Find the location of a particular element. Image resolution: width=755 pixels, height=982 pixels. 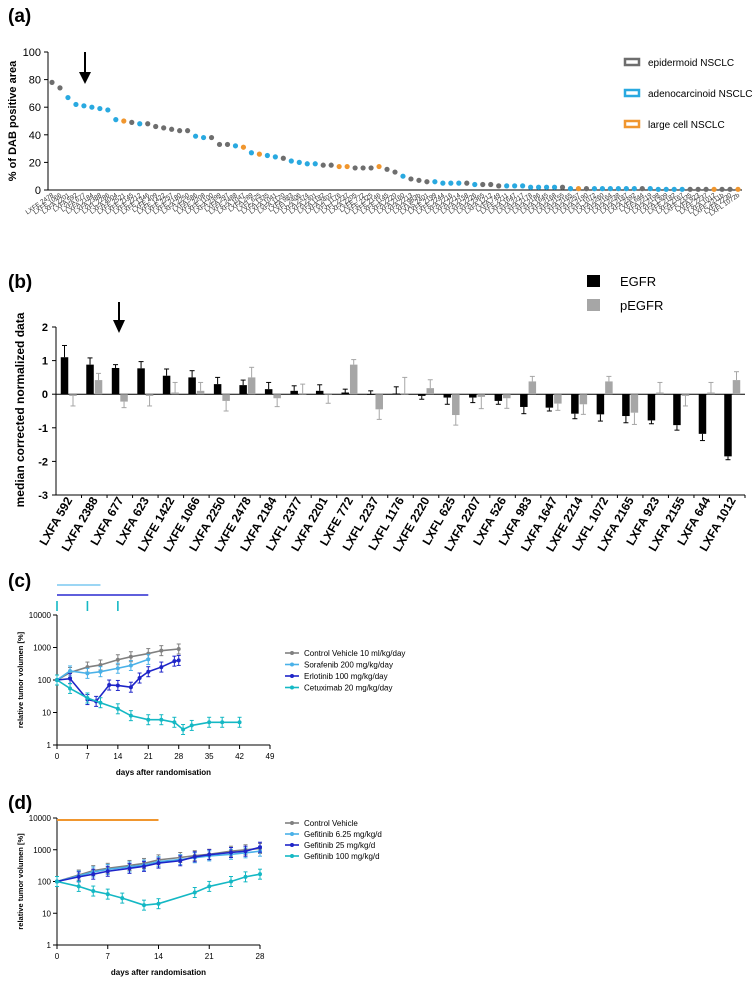

y-tick-label: 100 is located at coordinates (32, 53).